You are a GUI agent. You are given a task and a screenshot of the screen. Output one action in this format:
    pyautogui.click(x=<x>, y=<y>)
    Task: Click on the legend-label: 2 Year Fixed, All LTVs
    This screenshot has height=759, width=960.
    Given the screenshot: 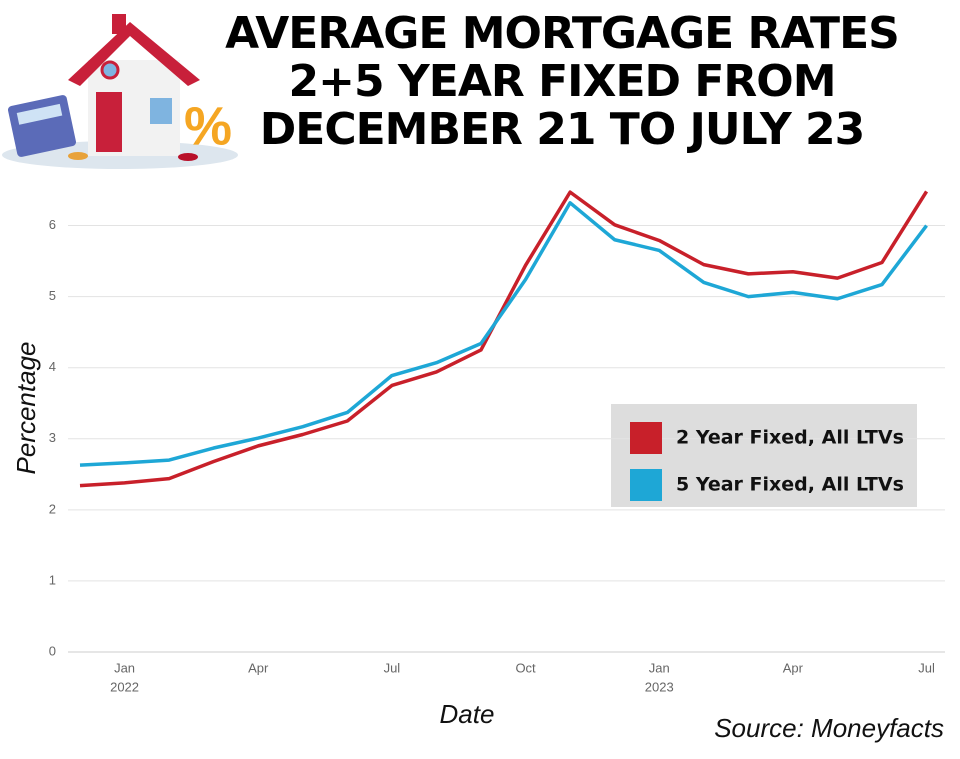 What is the action you would take?
    pyautogui.click(x=790, y=438)
    